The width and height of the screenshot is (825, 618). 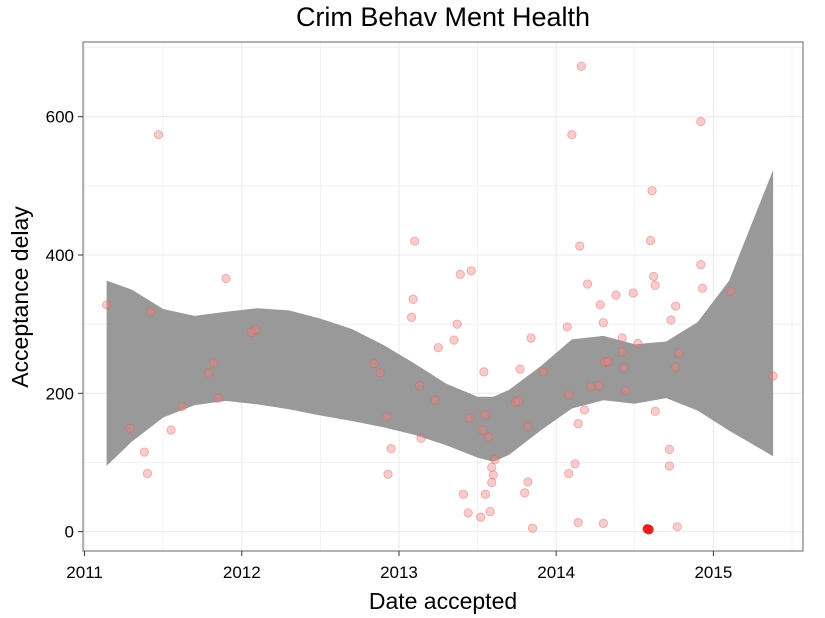 What do you see at coordinates (649, 529) in the screenshot?
I see `data-point-highlight` at bounding box center [649, 529].